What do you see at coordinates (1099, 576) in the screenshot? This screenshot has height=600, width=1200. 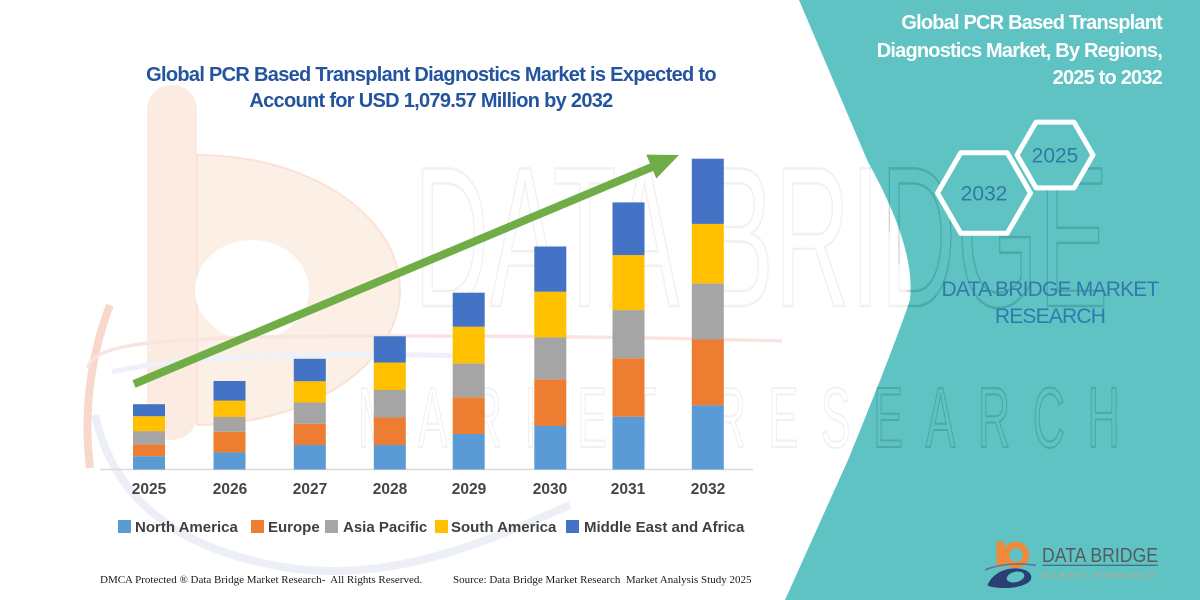 I see `svg-text: MARKET RESEARCH` at bounding box center [1099, 576].